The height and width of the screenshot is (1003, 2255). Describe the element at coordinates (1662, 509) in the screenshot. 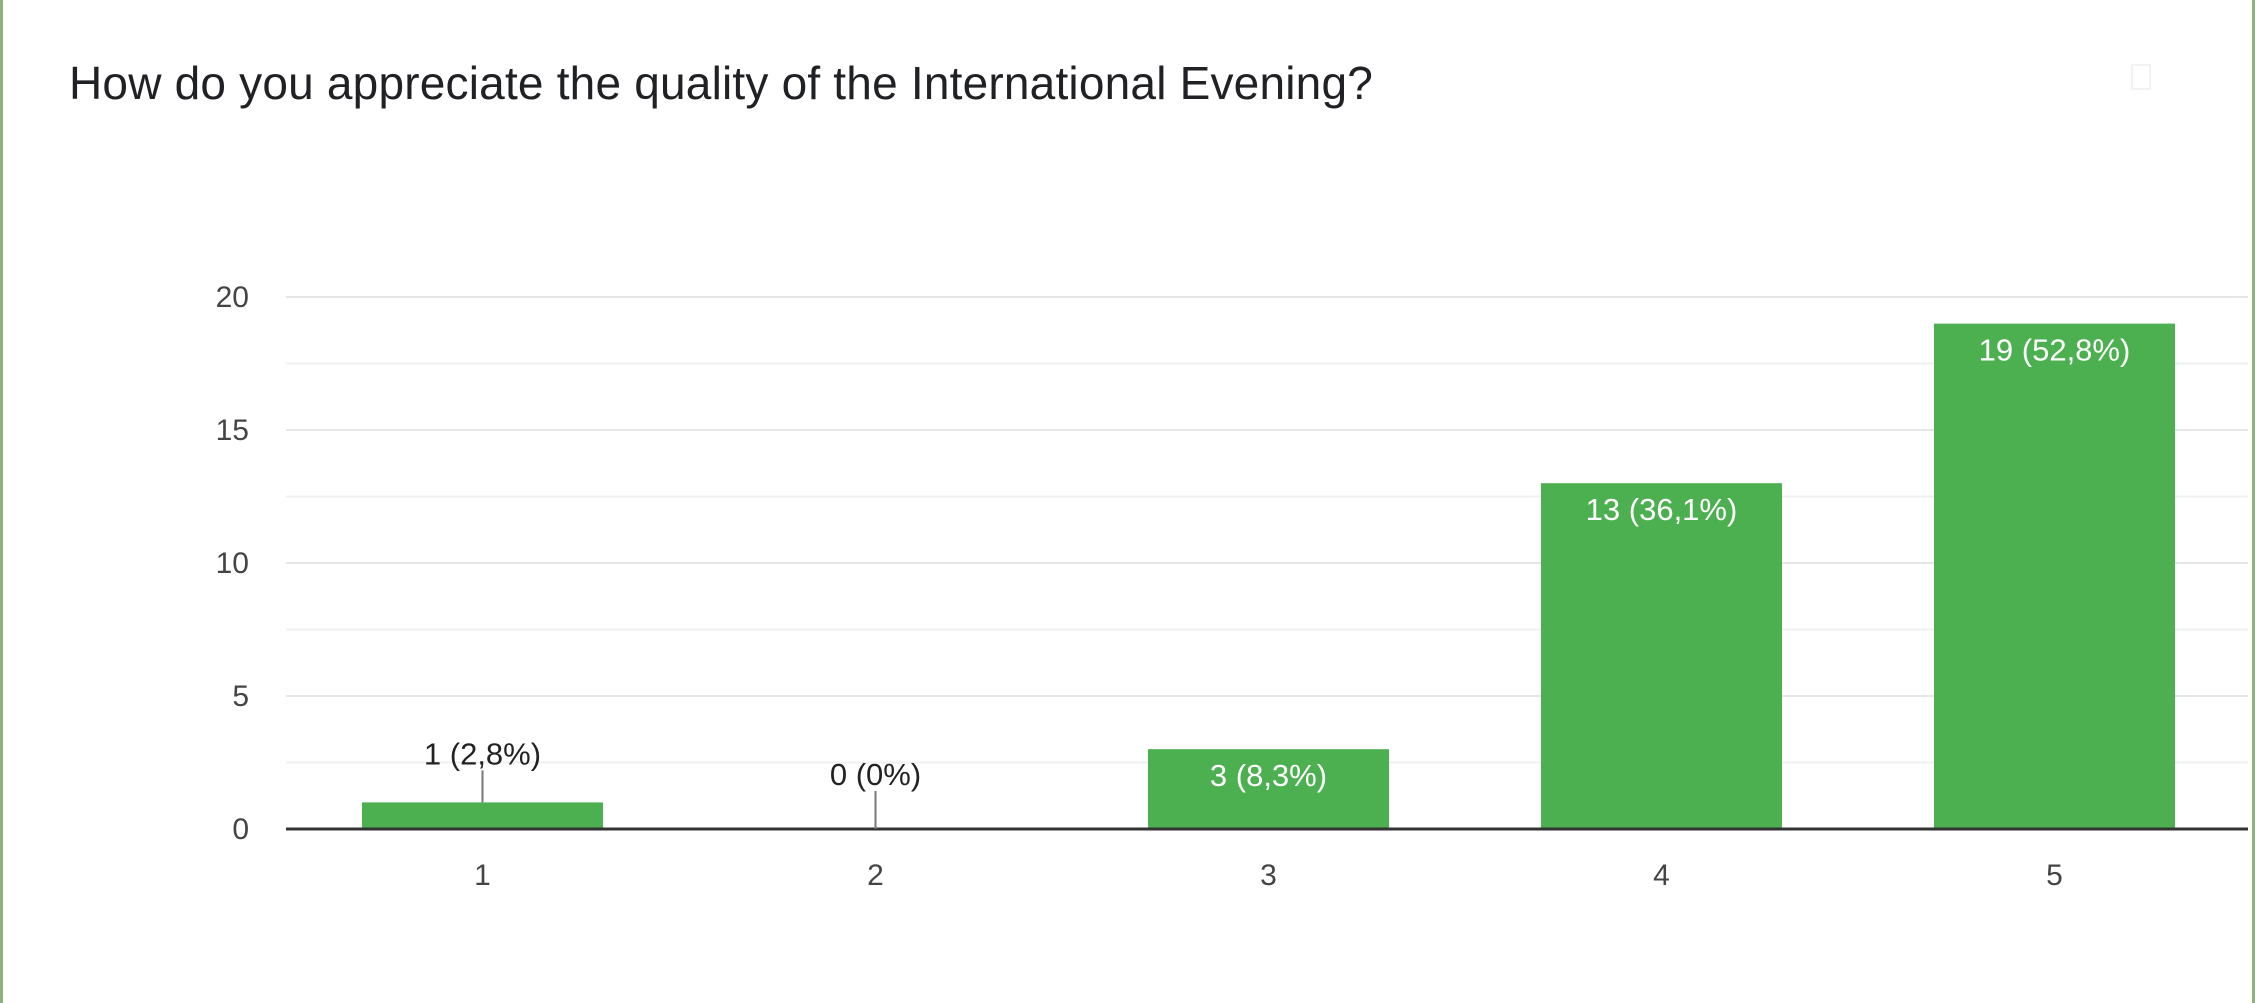

I see `data-label: 13 (36,1%)` at that location.